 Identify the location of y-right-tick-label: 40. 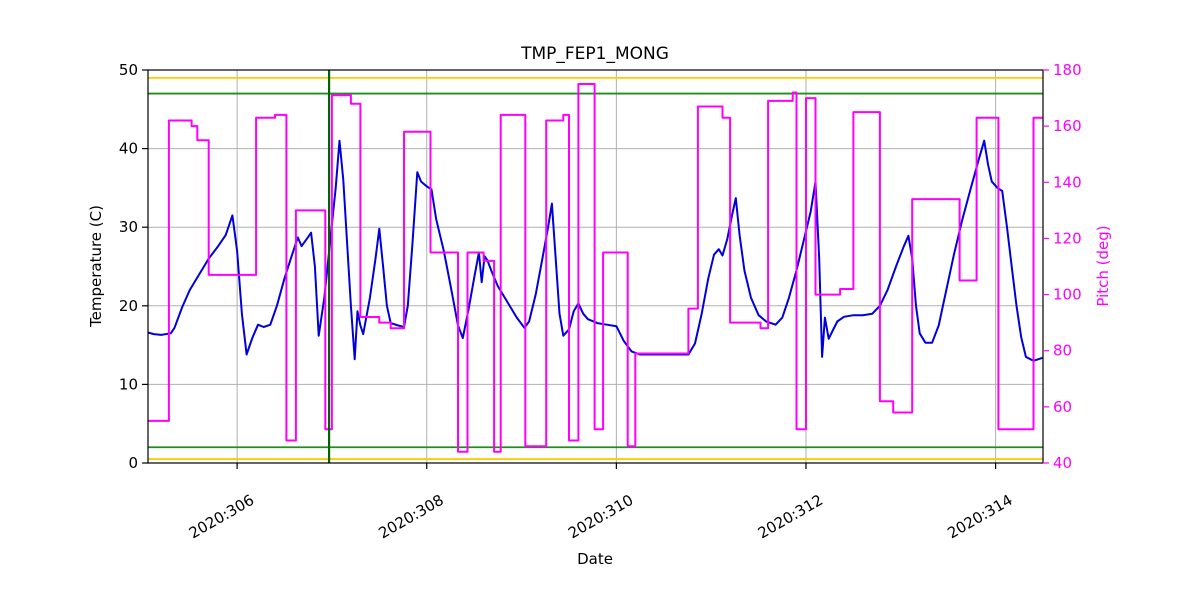
(1062, 463).